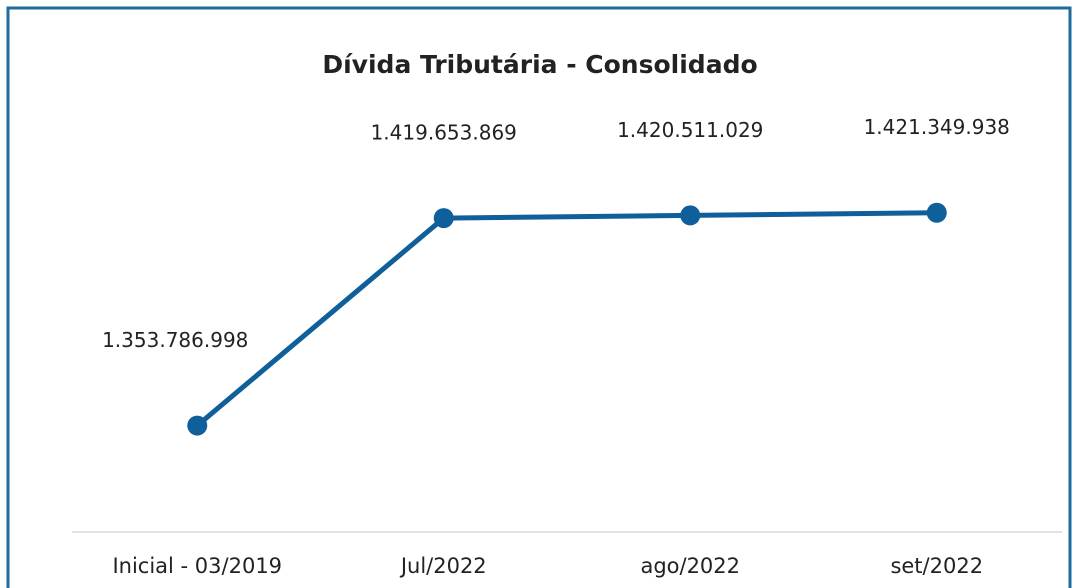 This screenshot has width=1072, height=588. I want to click on data-label: 1.421.349.938, so click(937, 127).